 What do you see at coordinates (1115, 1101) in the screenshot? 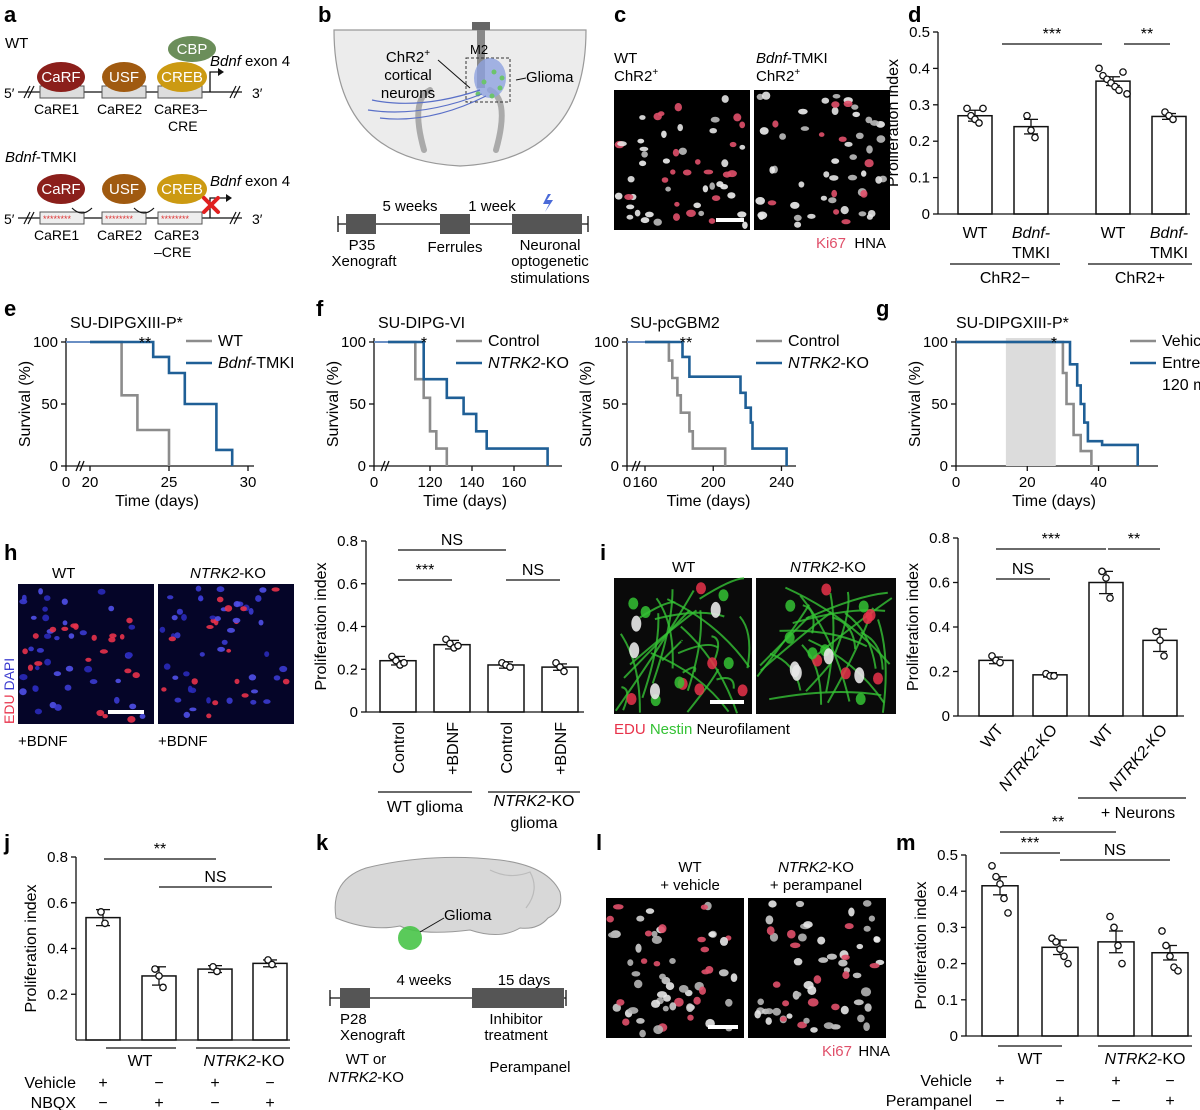
I see `row-value: −` at bounding box center [1115, 1101].